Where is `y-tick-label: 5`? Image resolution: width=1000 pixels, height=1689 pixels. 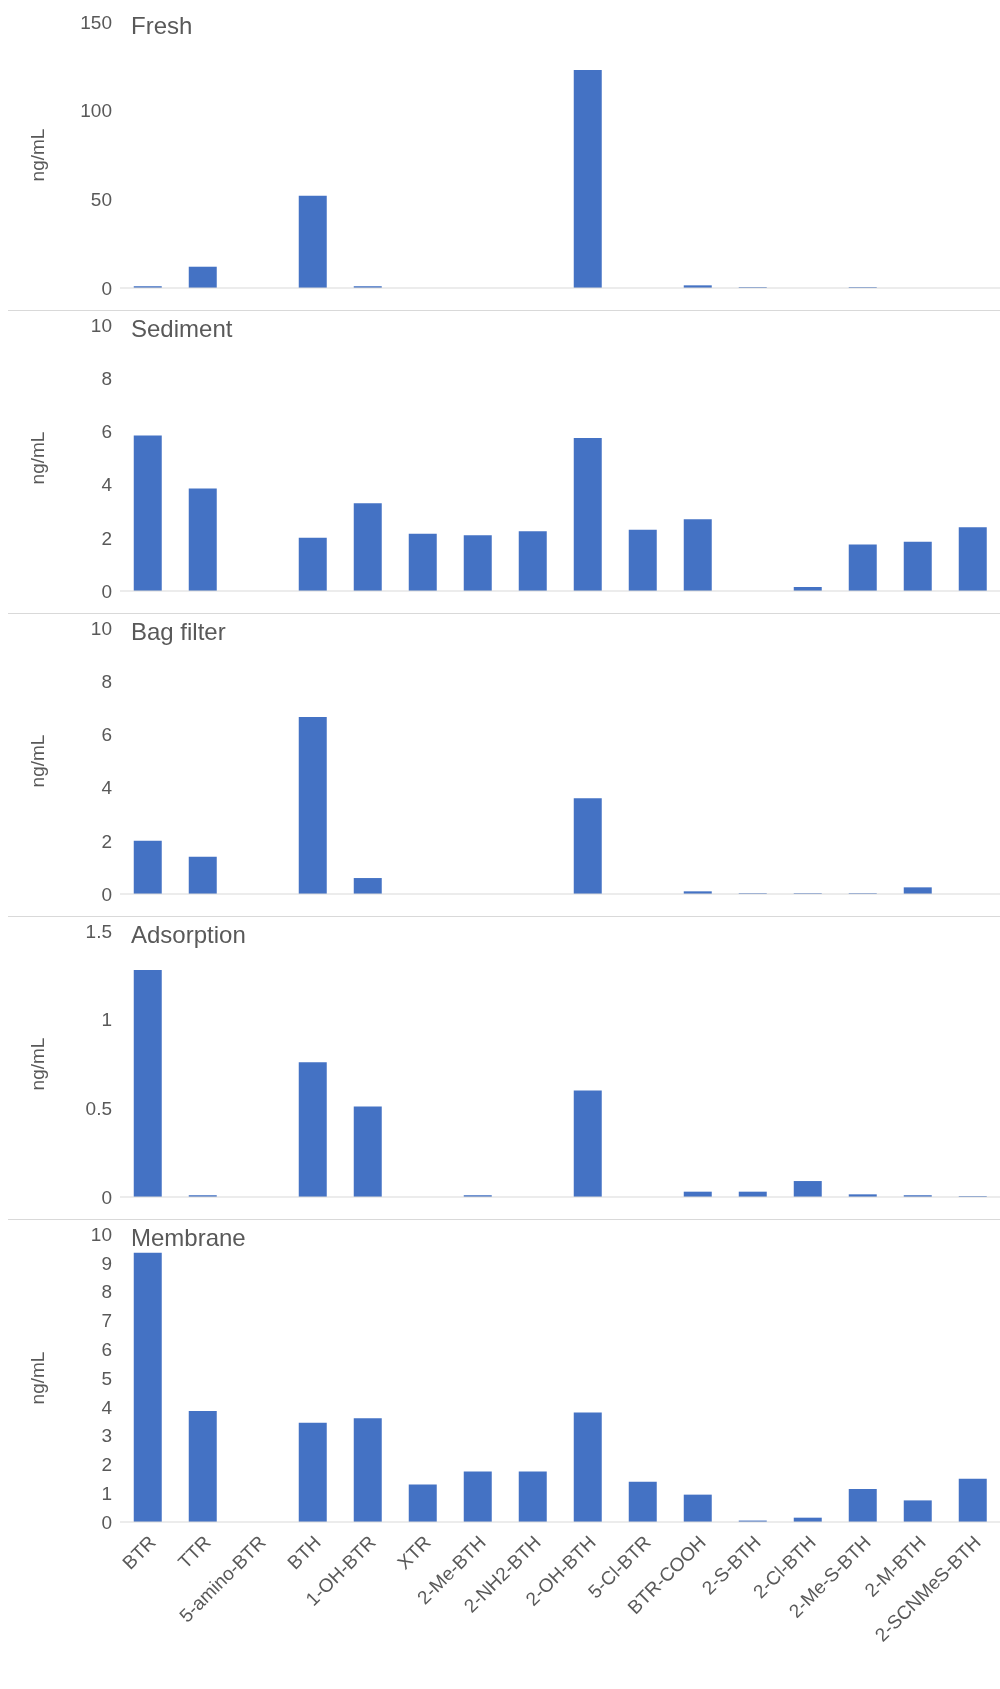 y-tick-label: 5 is located at coordinates (106, 1378).